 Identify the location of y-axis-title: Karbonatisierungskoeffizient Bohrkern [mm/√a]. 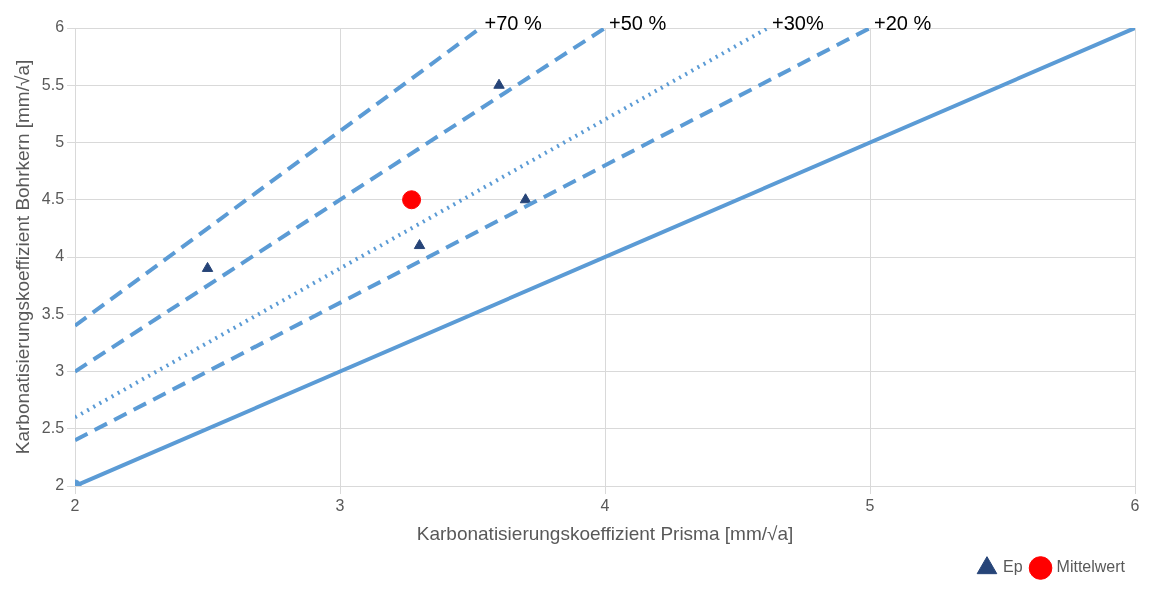
(22, 257).